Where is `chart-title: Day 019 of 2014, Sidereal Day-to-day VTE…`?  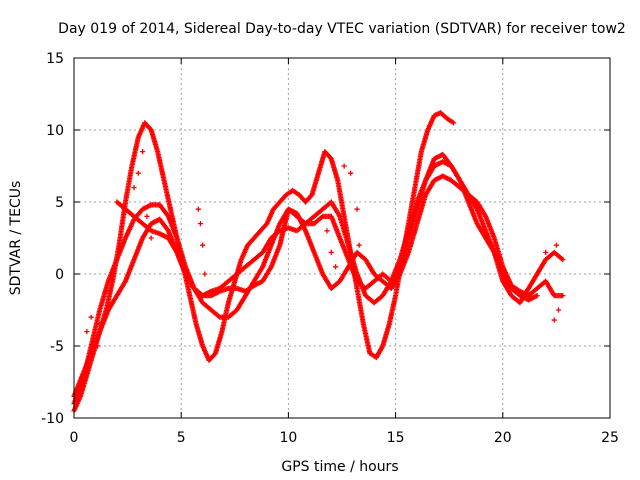 chart-title: Day 019 of 2014, Sidereal Day-to-day VTE… is located at coordinates (342, 29).